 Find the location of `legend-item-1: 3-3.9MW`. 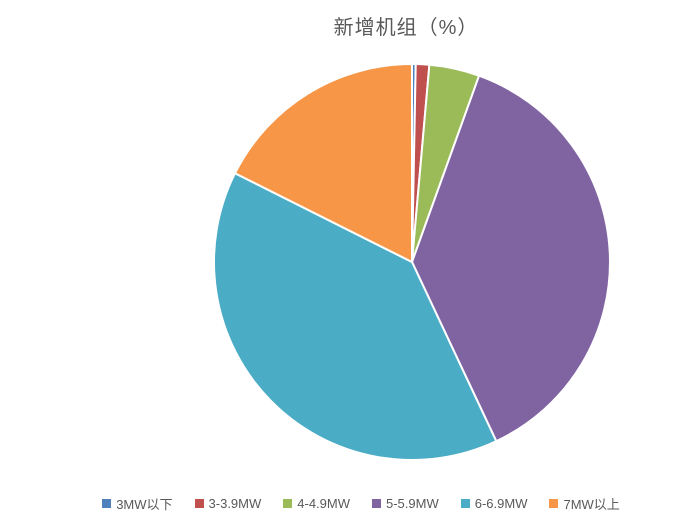

legend-item-1: 3-3.9MW is located at coordinates (228, 503).